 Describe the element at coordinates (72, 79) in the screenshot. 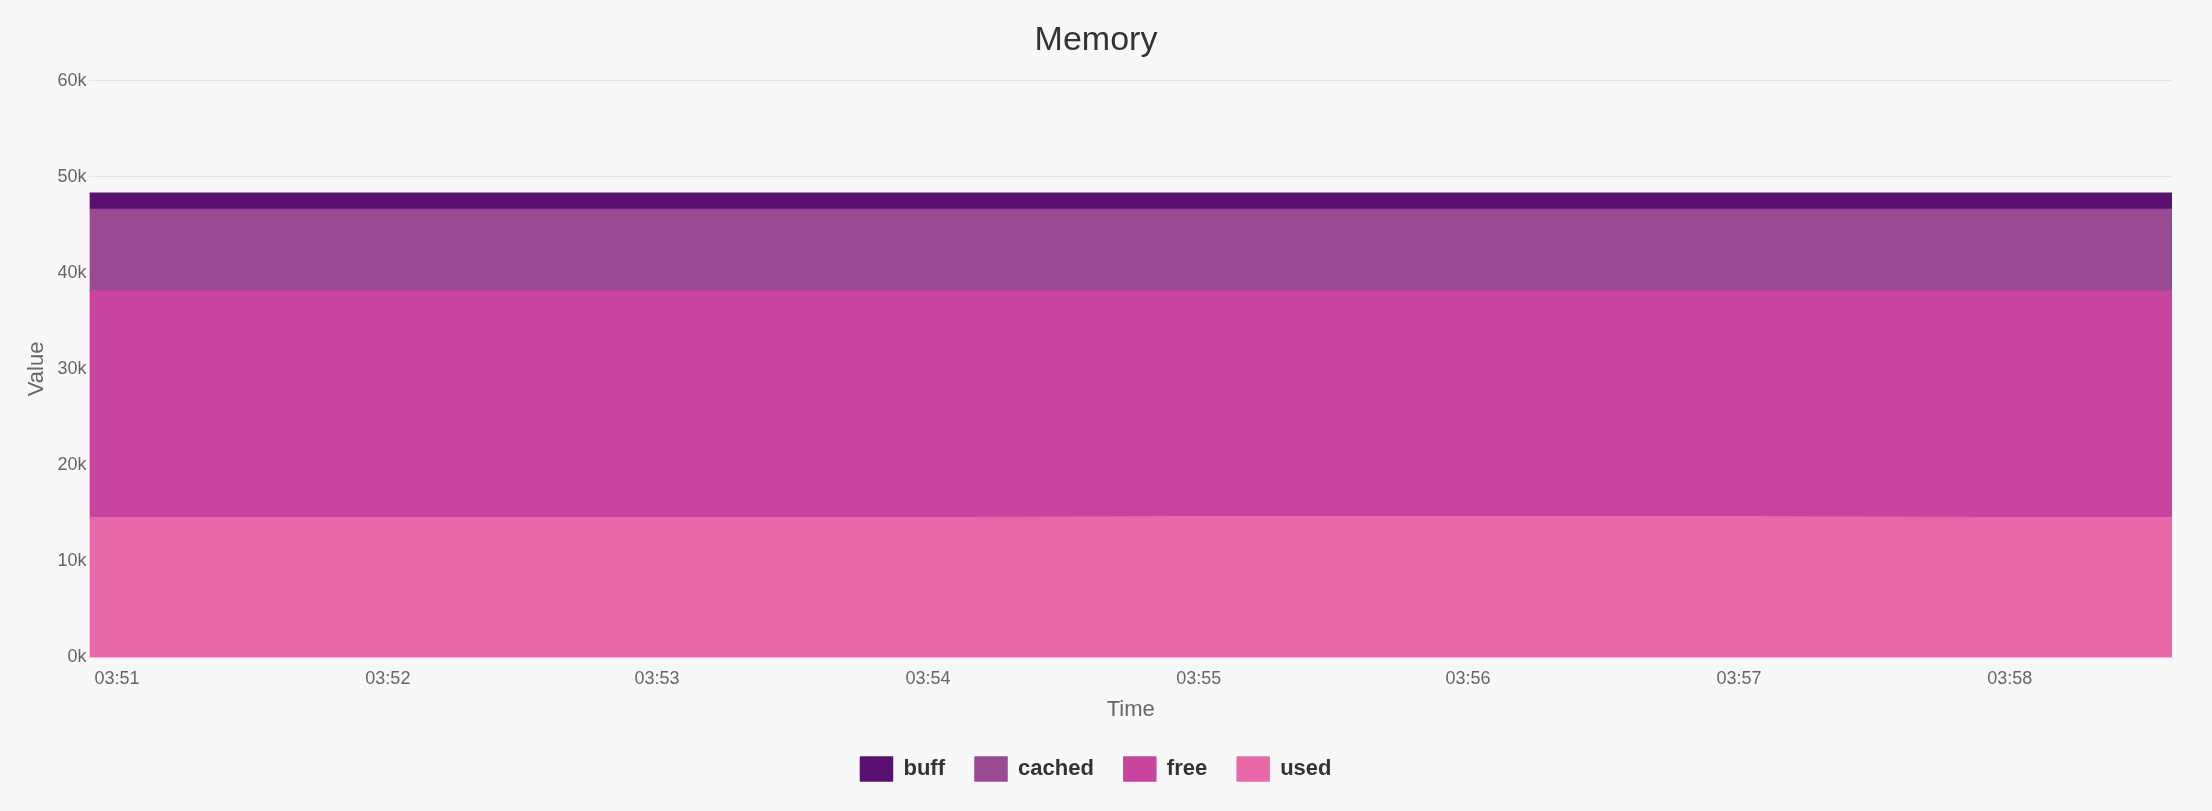

I see `y-tick-label: 60k` at that location.